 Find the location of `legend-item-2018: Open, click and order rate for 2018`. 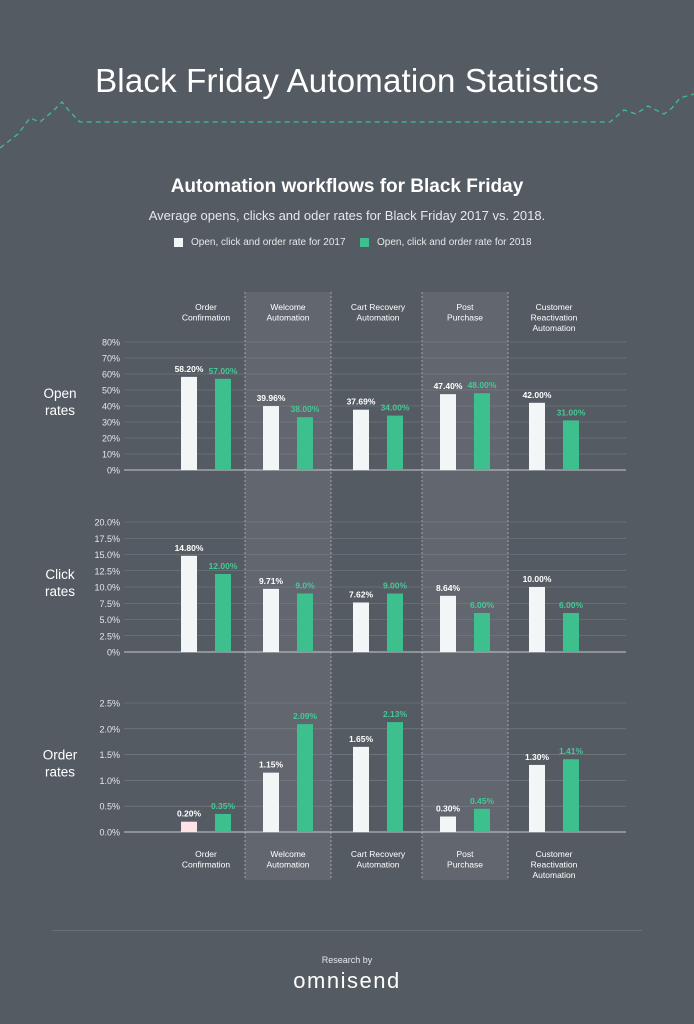

legend-item-2018: Open, click and order rate for 2018 is located at coordinates (446, 242).